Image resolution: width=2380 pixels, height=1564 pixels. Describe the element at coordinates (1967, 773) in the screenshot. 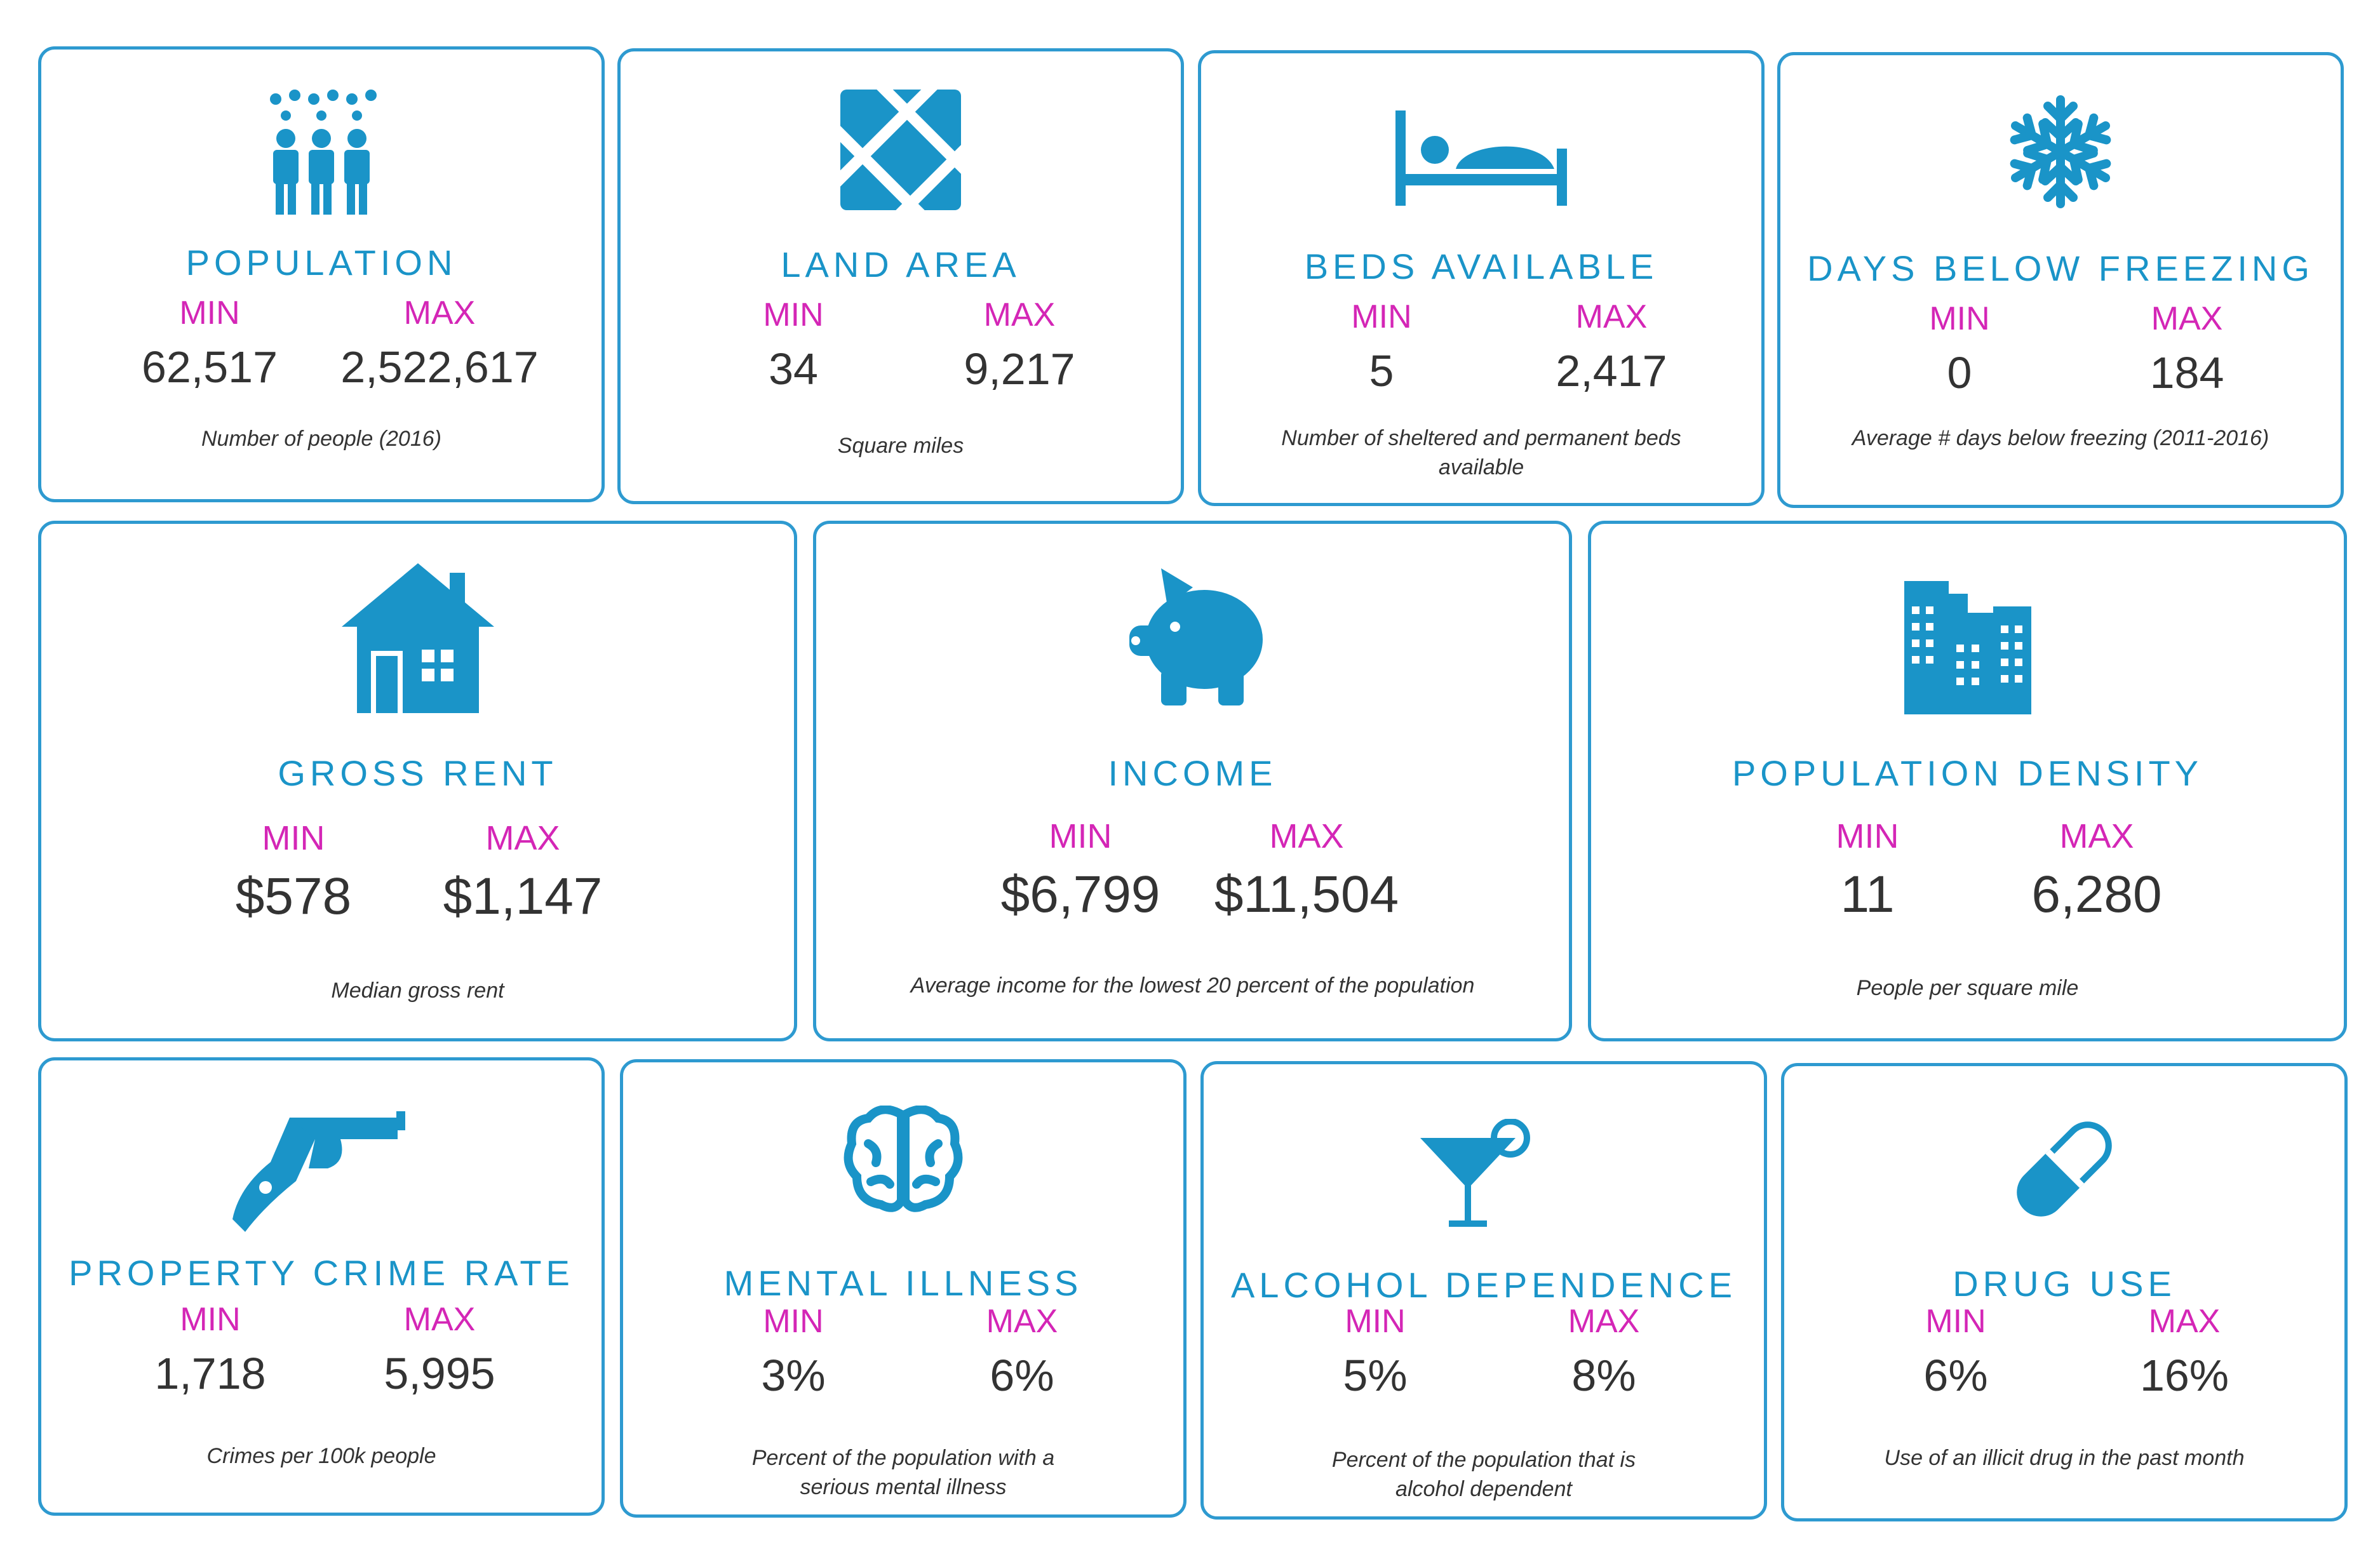

I see `card-title: POPULATION DENSITY` at that location.